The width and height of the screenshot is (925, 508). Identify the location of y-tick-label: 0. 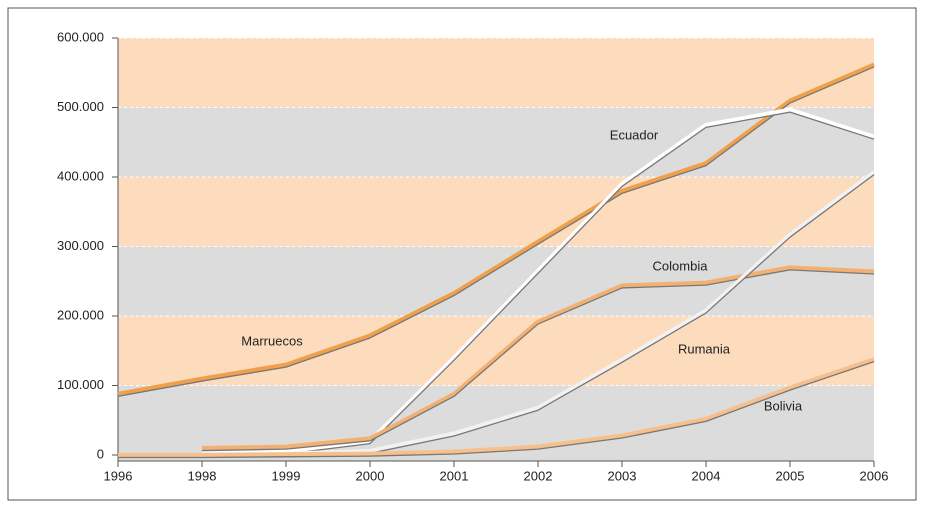
(100, 453).